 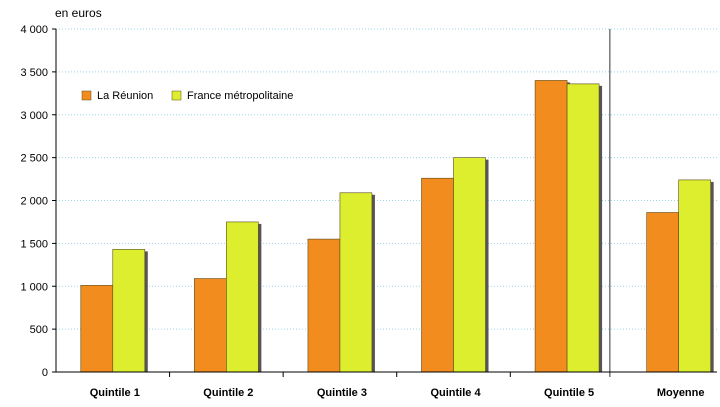 I want to click on y-tick-label: 3 500, so click(x=34, y=73).